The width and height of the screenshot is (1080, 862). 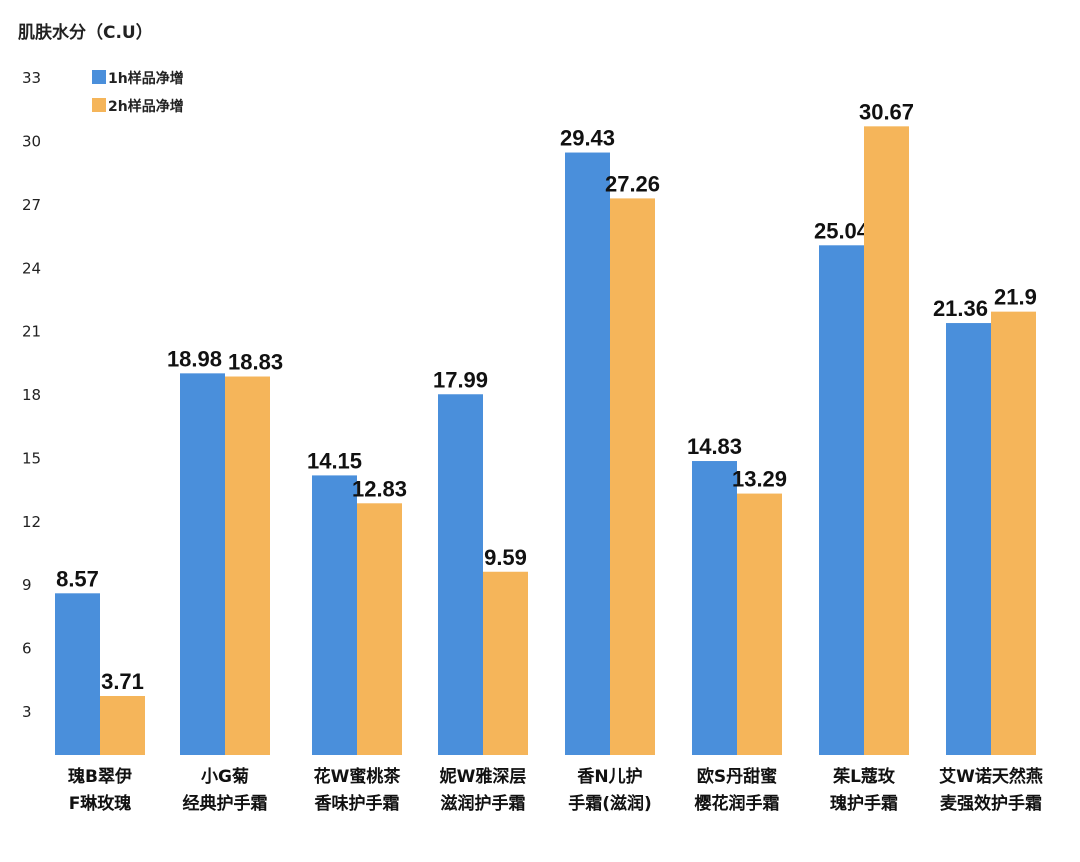 What do you see at coordinates (27, 585) in the screenshot?
I see `y-tick-label: 9` at bounding box center [27, 585].